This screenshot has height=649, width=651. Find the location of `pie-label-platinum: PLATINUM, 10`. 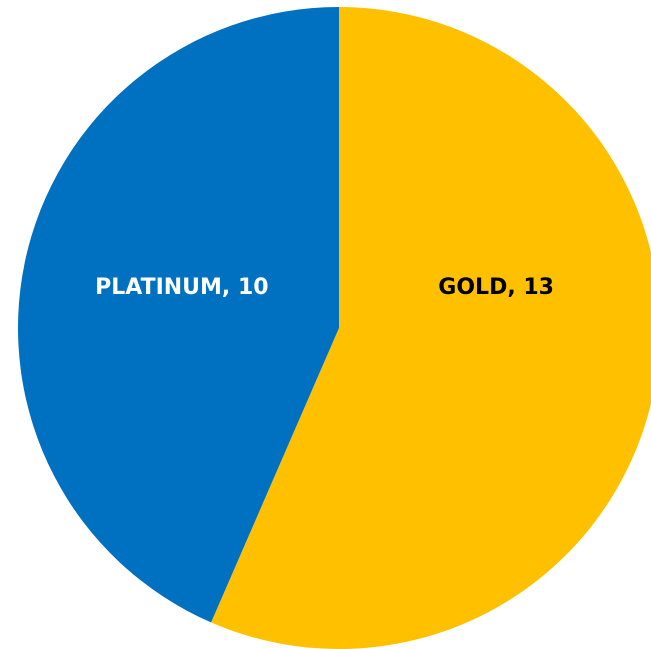

pie-label-platinum: PLATINUM, 10 is located at coordinates (181, 287).